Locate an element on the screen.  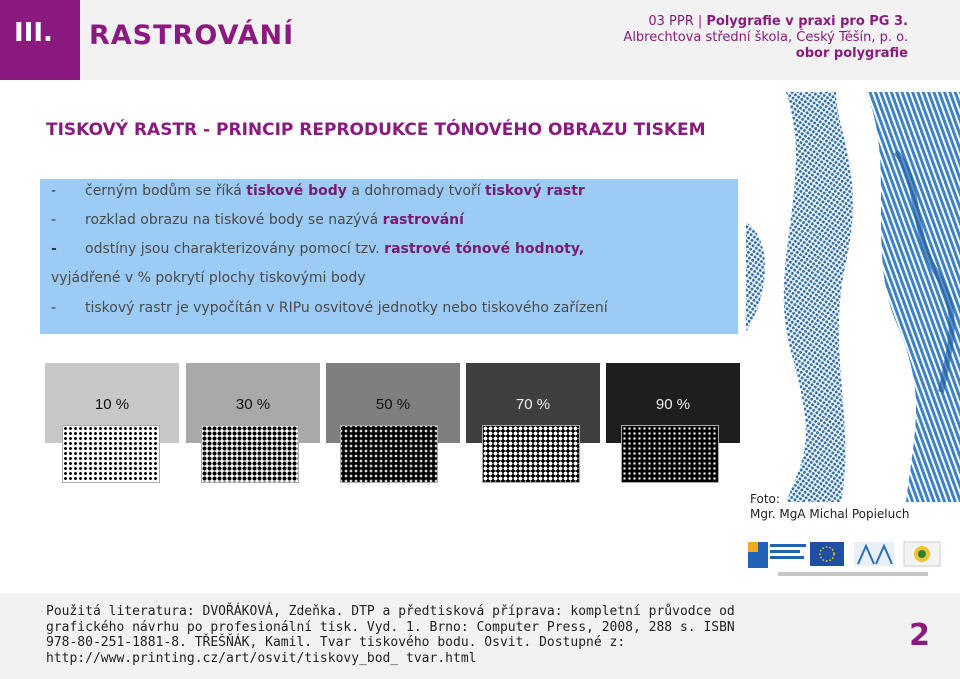
logos-svg is located at coordinates (844, 558).